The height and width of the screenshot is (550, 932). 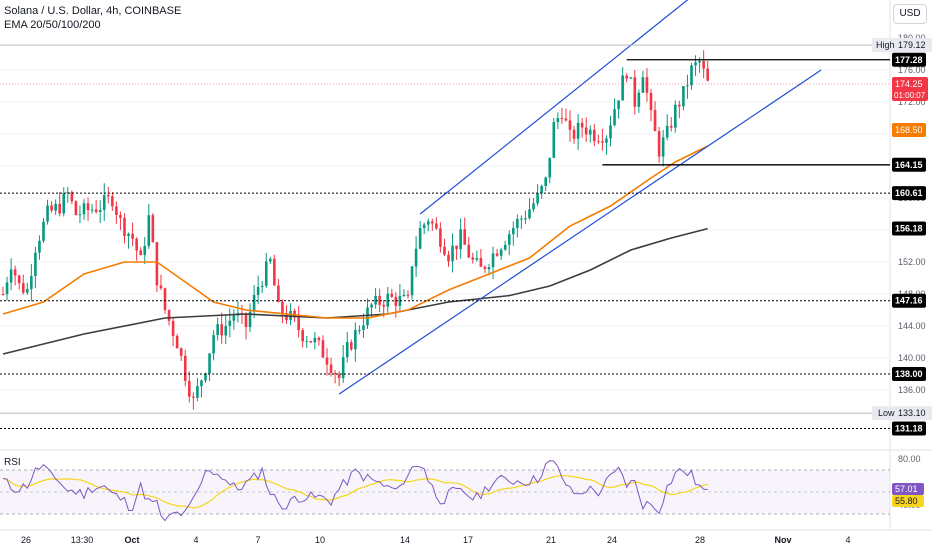 What do you see at coordinates (909, 165) in the screenshot?
I see `level-tag-label: 164.15` at bounding box center [909, 165].